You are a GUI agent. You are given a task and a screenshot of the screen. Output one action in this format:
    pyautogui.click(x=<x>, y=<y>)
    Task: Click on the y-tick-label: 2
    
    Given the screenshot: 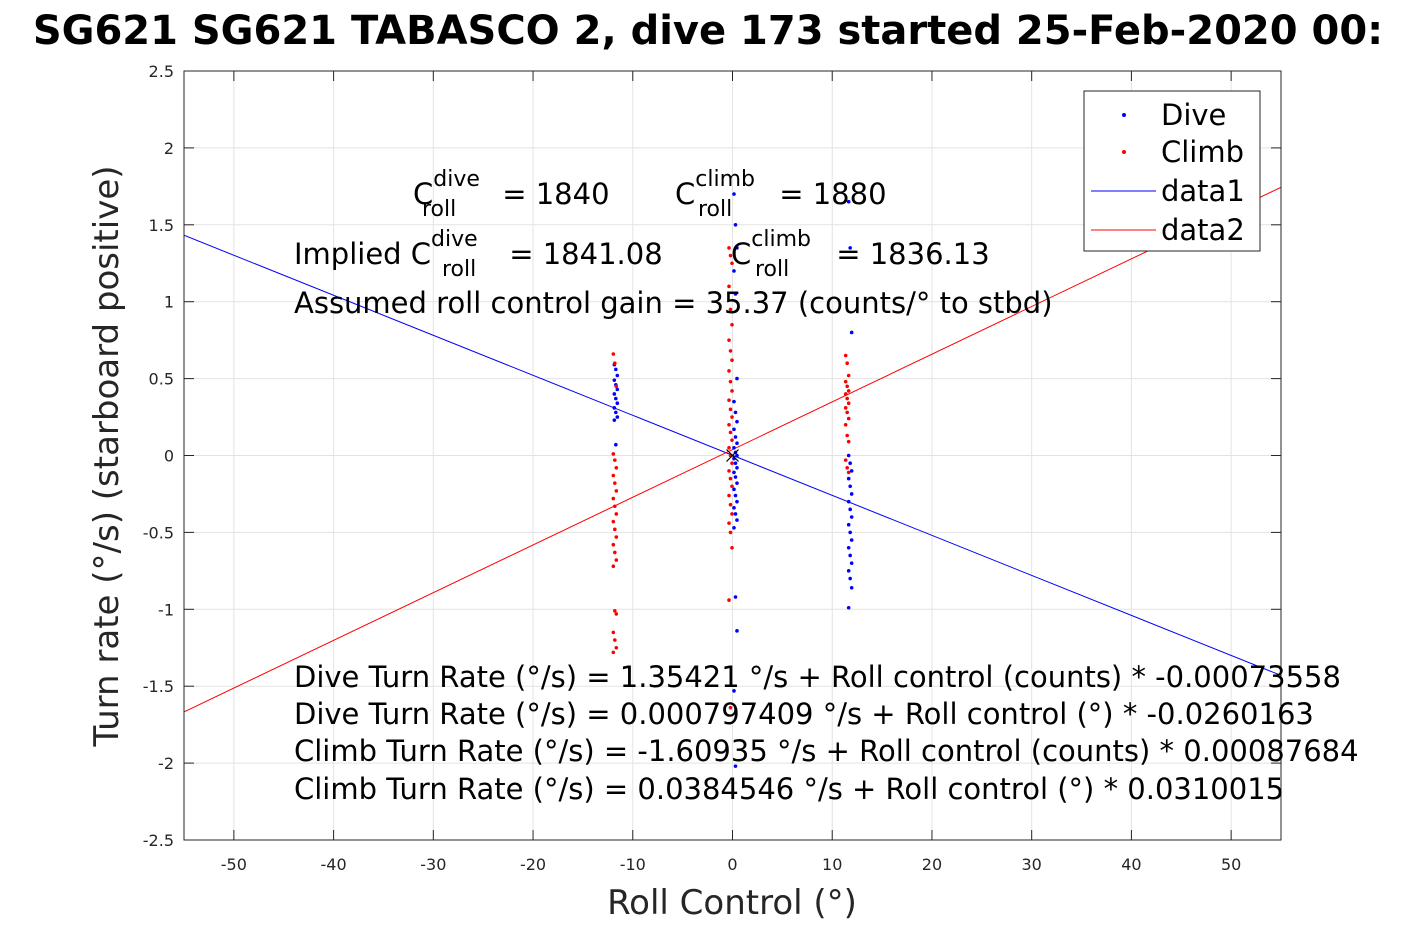 What is the action you would take?
    pyautogui.click(x=169, y=148)
    